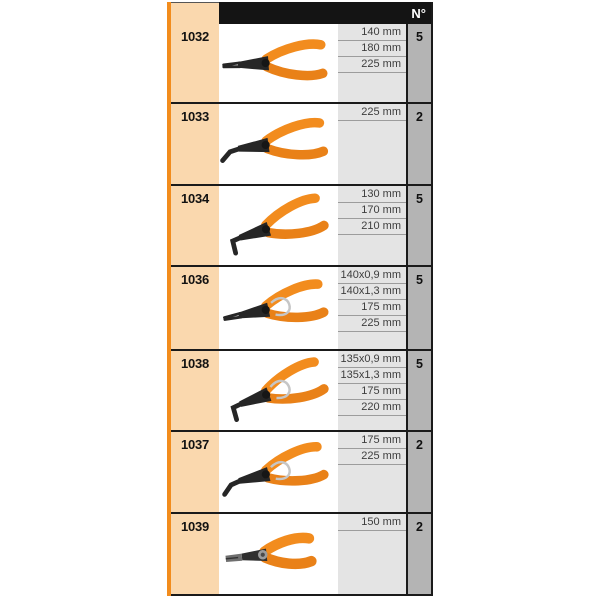 This screenshot has height=600, width=600. What do you see at coordinates (195, 472) in the screenshot?
I see `product-code-cell: 1037` at bounding box center [195, 472].